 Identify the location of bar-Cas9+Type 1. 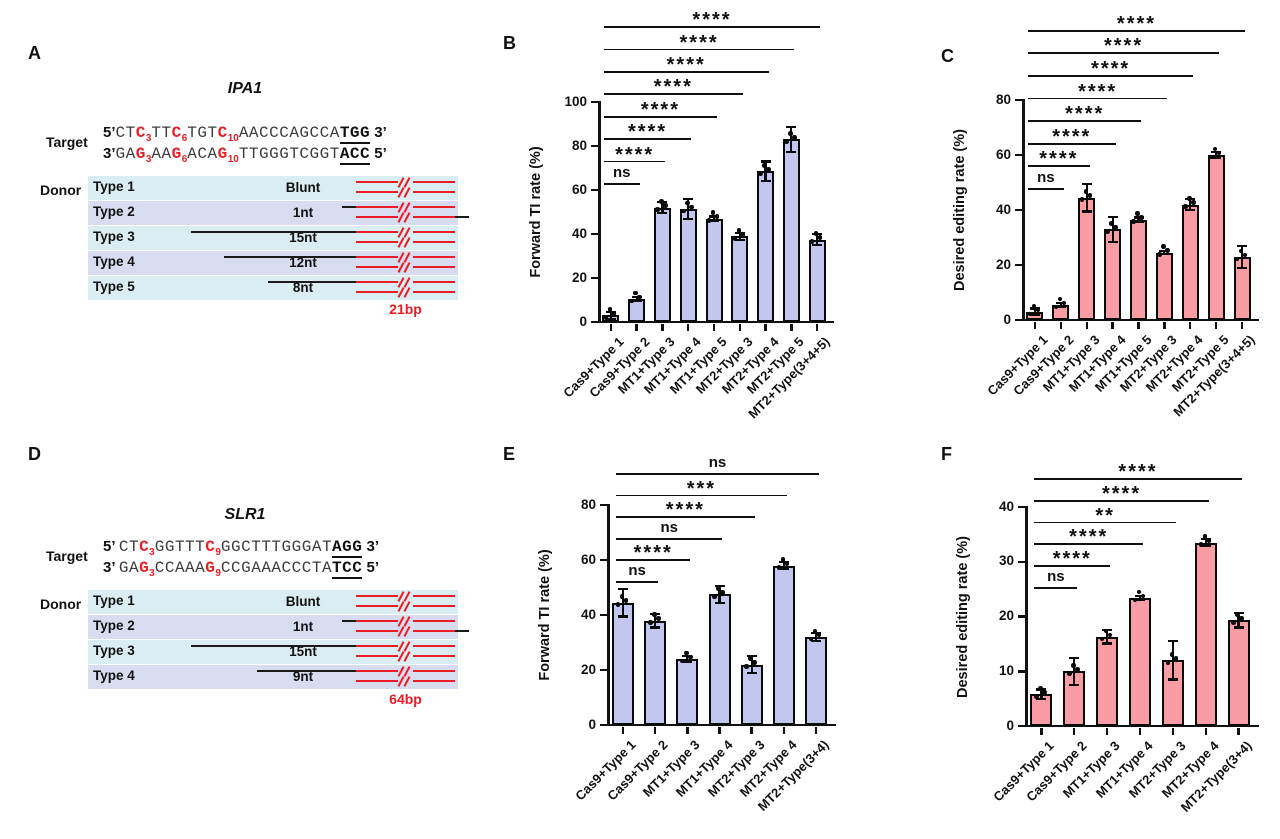
(623, 663).